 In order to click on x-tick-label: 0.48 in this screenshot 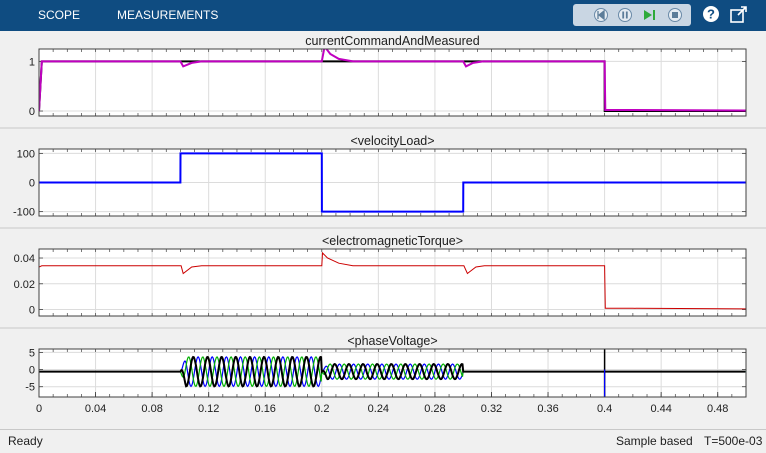, I will do `click(717, 409)`.